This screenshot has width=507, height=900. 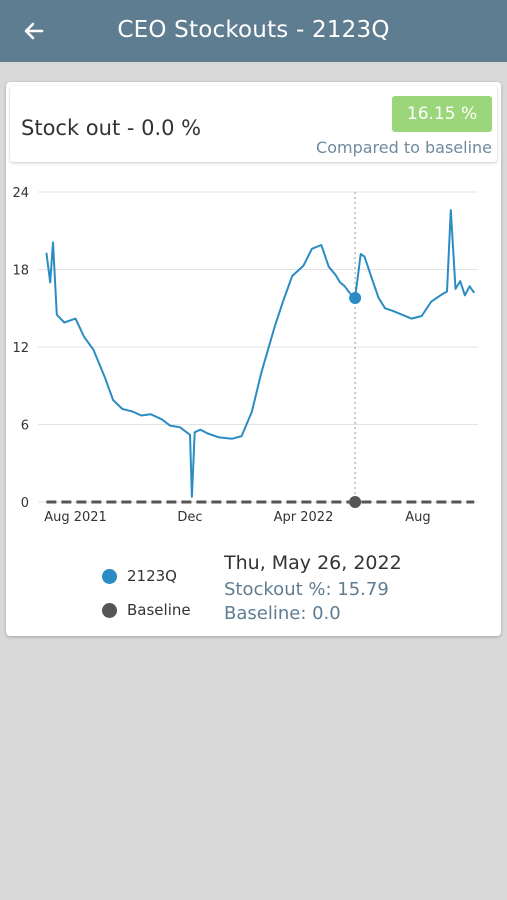 What do you see at coordinates (20, 271) in the screenshot?
I see `y-tick-label: 18` at bounding box center [20, 271].